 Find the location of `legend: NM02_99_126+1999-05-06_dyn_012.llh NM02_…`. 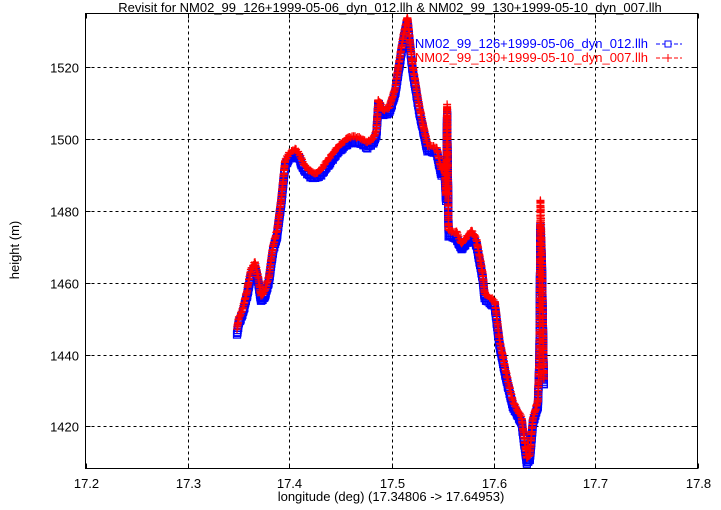

legend: NM02_99_126+1999-05-06_dyn_012.llh NM02_… is located at coordinates (548, 50).